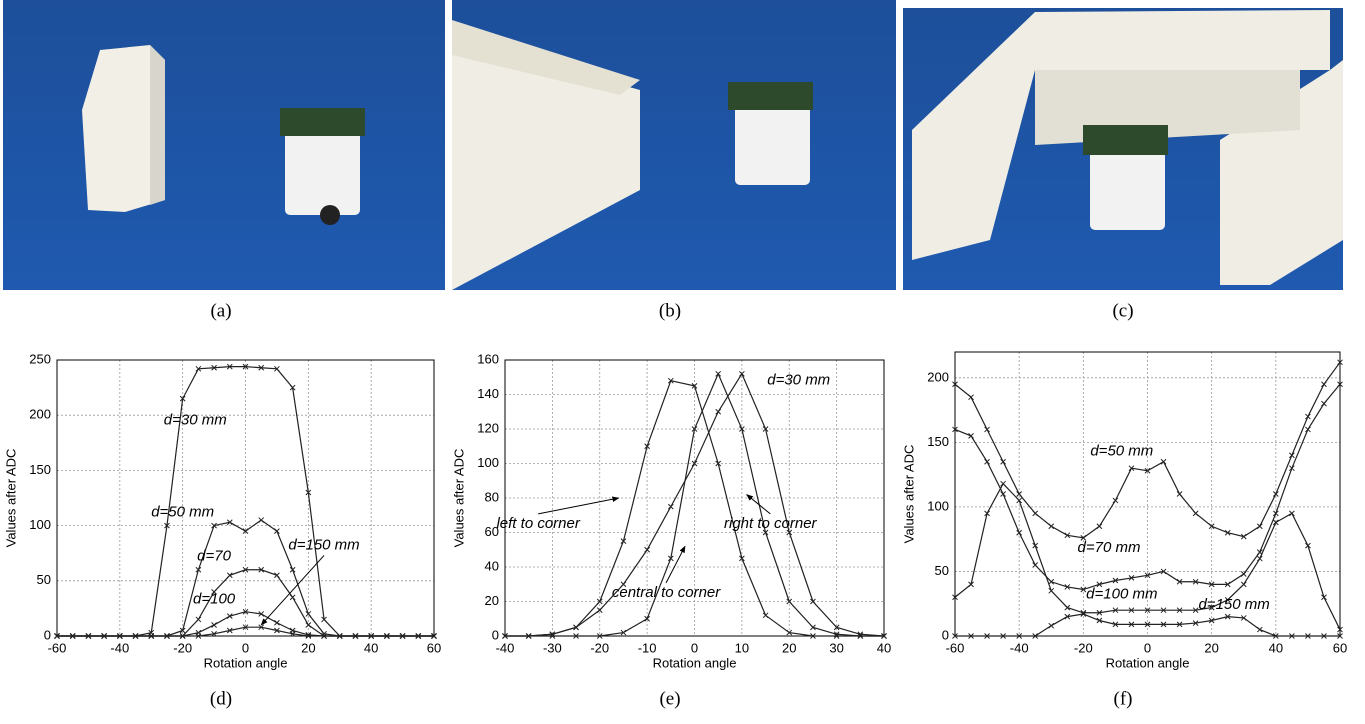 The height and width of the screenshot is (724, 1365). Describe the element at coordinates (538, 523) in the screenshot. I see `series-label: left to corner` at that location.